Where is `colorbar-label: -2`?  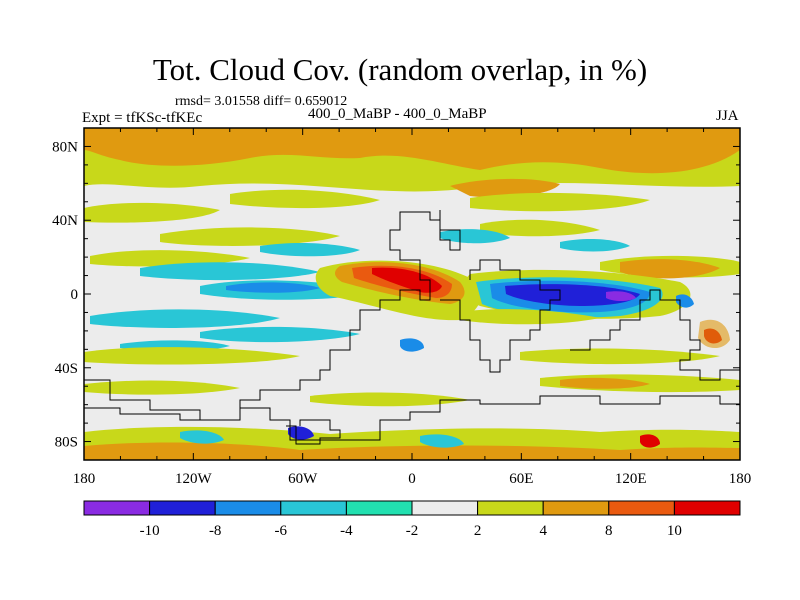 colorbar-label: -2 is located at coordinates (412, 531).